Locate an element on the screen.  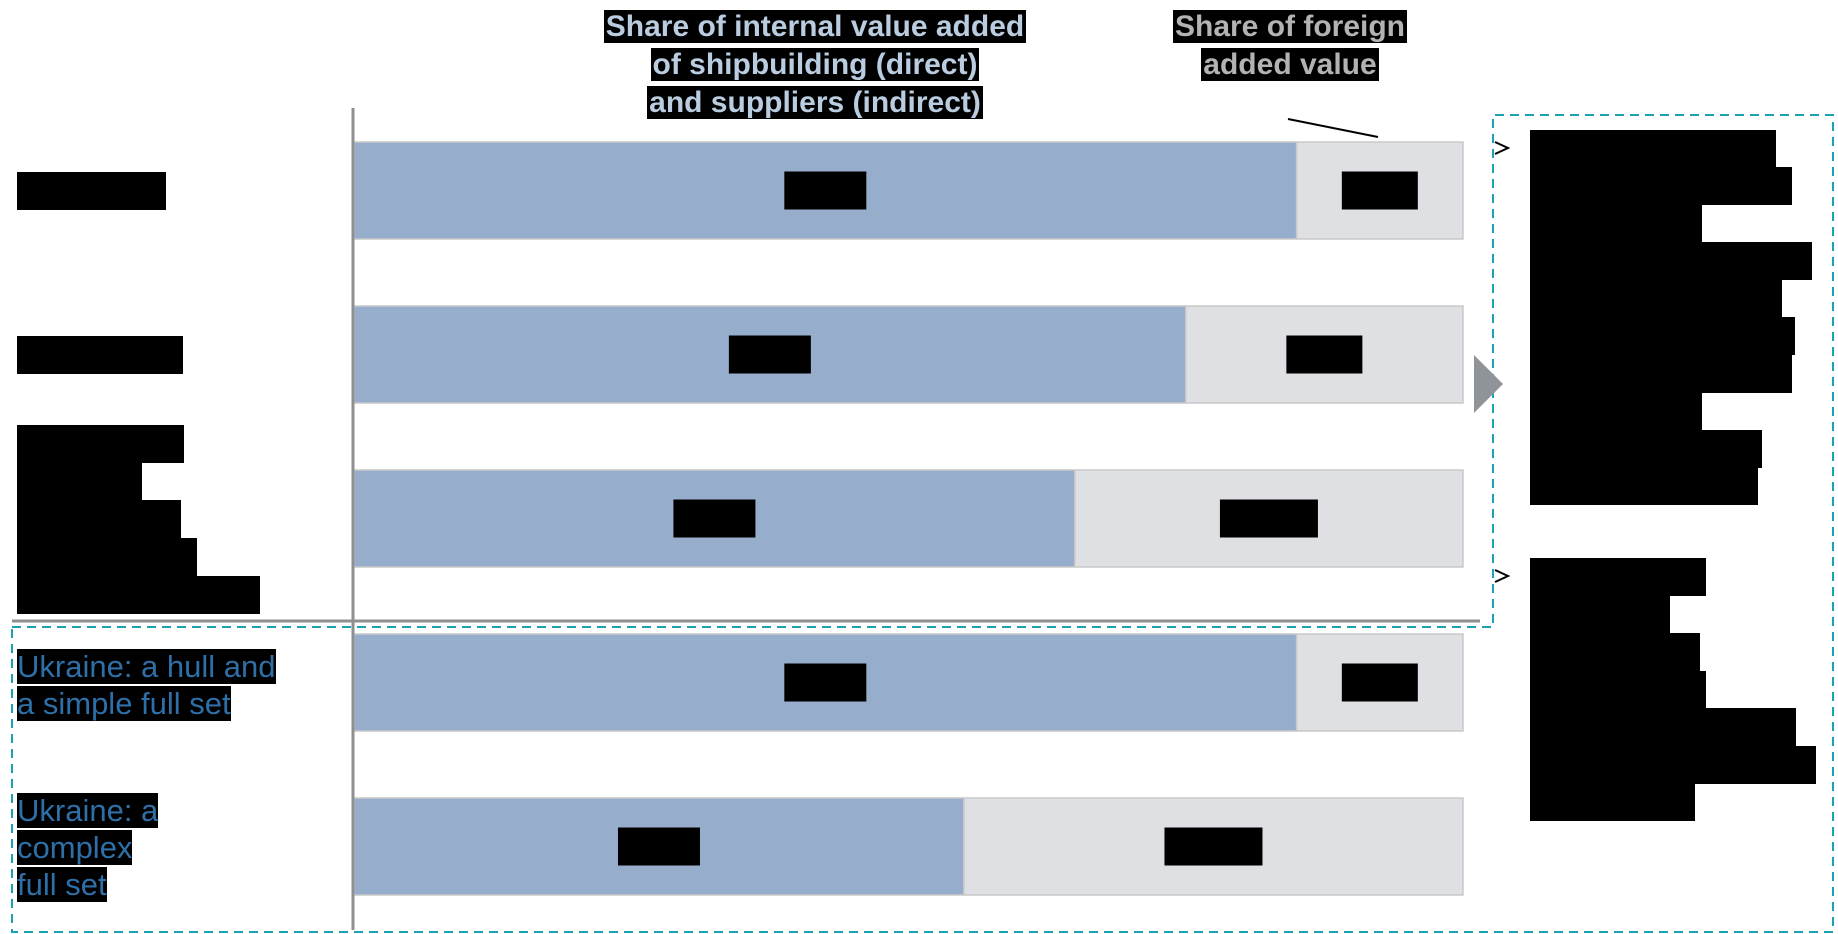
category-label-line: full set is located at coordinates (62, 884).